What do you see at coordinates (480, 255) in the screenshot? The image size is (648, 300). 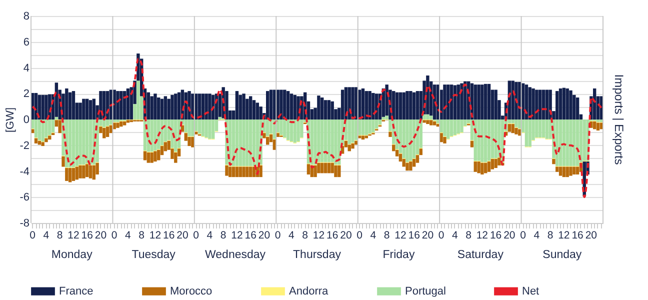 I see `text: Saturday` at bounding box center [480, 255].